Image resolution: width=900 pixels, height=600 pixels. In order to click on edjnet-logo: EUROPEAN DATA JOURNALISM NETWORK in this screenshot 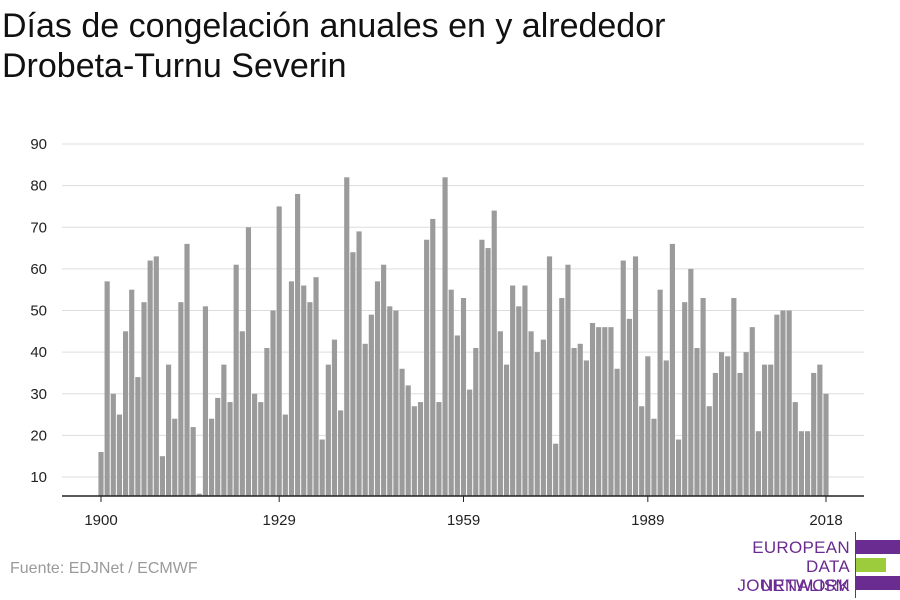, I will do `click(800, 565)`.